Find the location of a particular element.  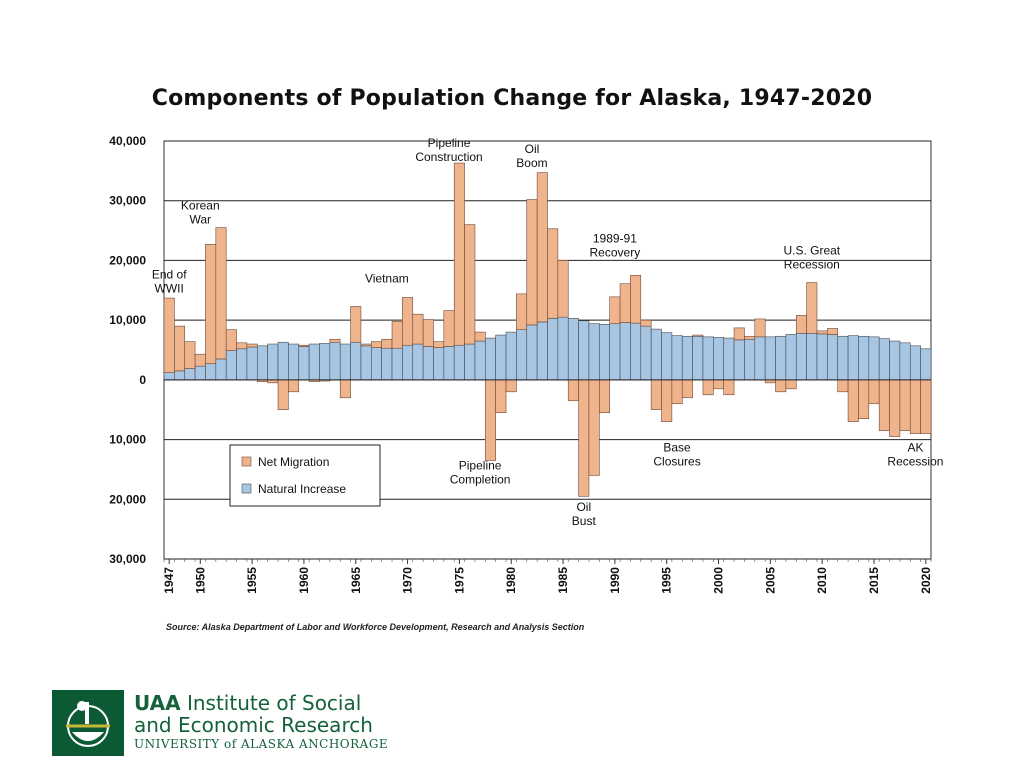

x-tick-label: 1960 is located at coordinates (304, 580).